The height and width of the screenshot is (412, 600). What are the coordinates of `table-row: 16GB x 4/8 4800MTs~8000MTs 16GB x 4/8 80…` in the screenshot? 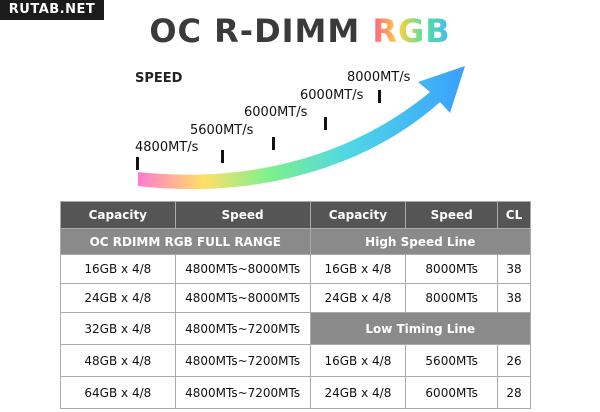 It's located at (295, 269).